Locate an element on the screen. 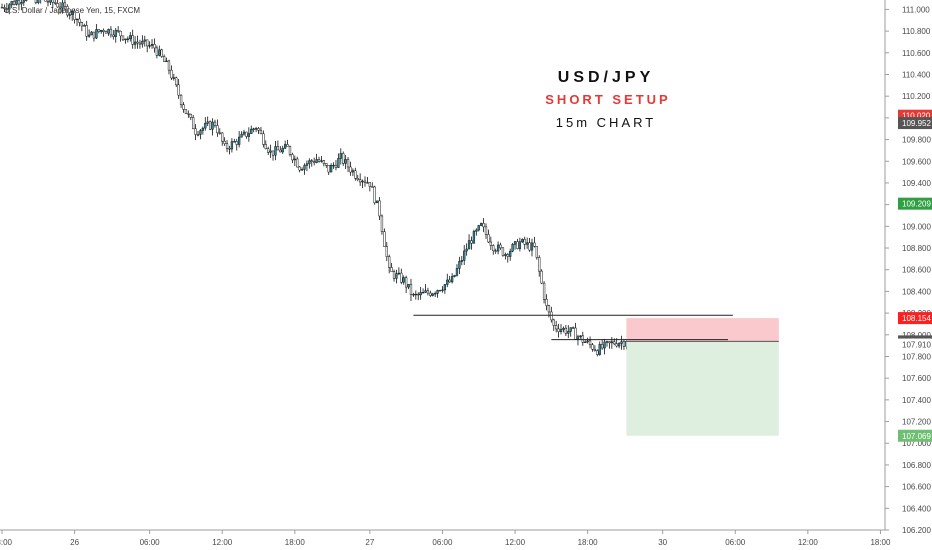 This screenshot has width=932, height=550. symbol-legend: U.S. Dollar / Japanese Yen, 15, FXCM is located at coordinates (72, 10).